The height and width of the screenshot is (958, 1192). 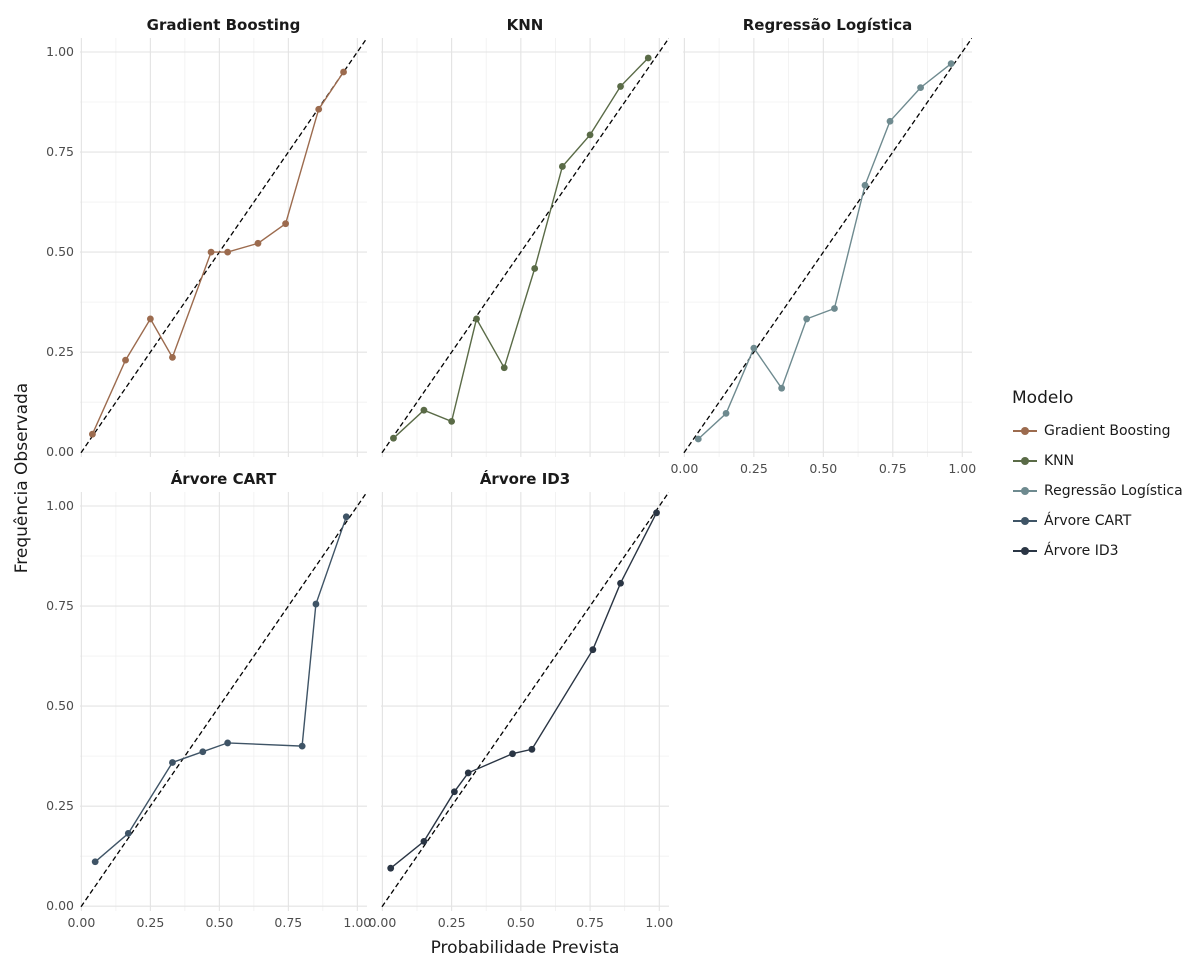 I want to click on panel-1: KNN, so click(x=525, y=236).